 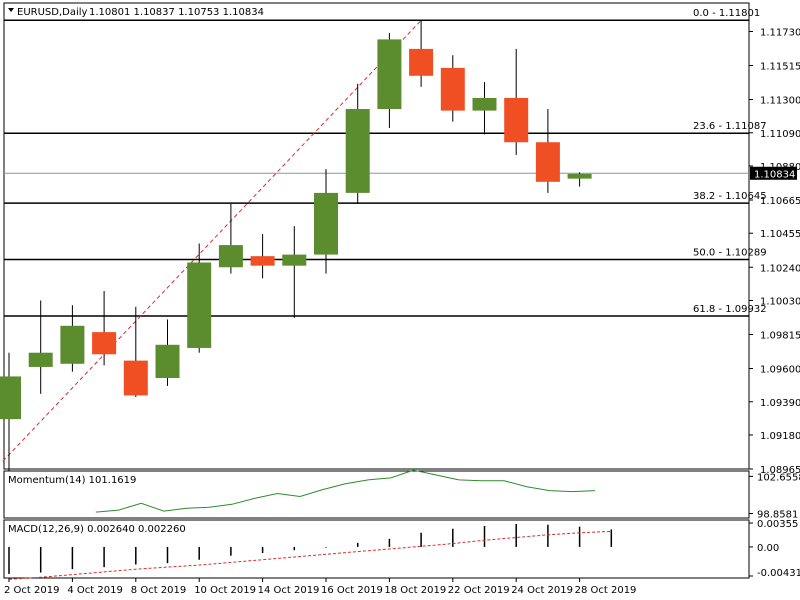 I want to click on macd-tick-label: -0.004313, so click(x=778, y=573).